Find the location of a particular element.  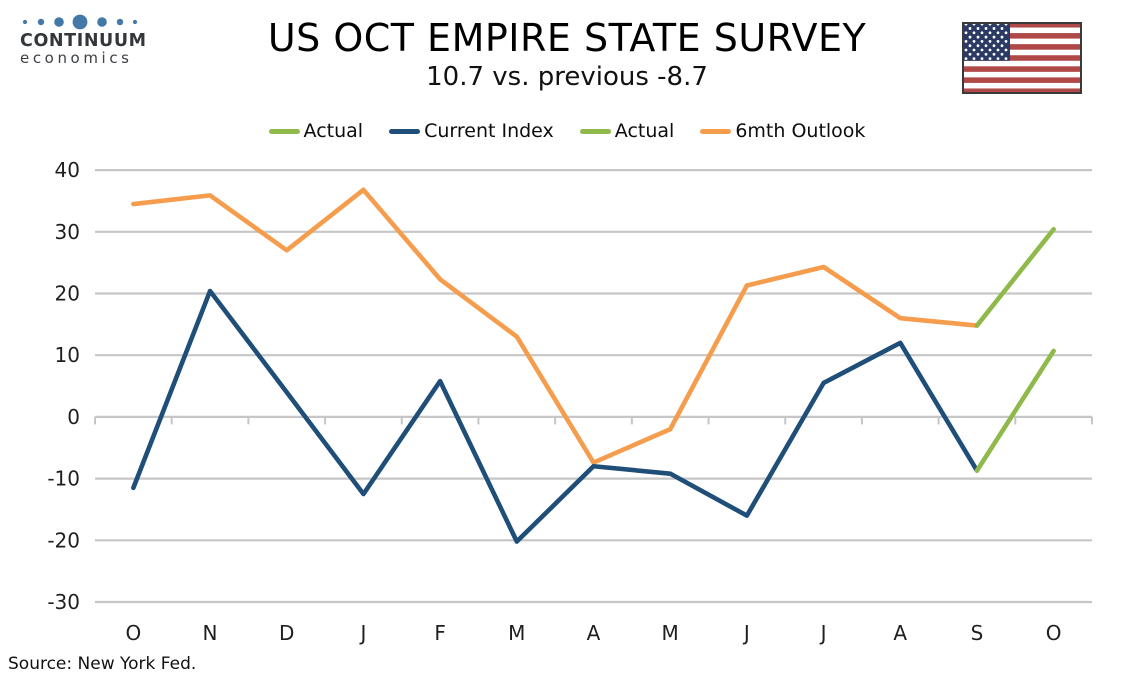

svg-text: -30 is located at coordinates (63, 602).